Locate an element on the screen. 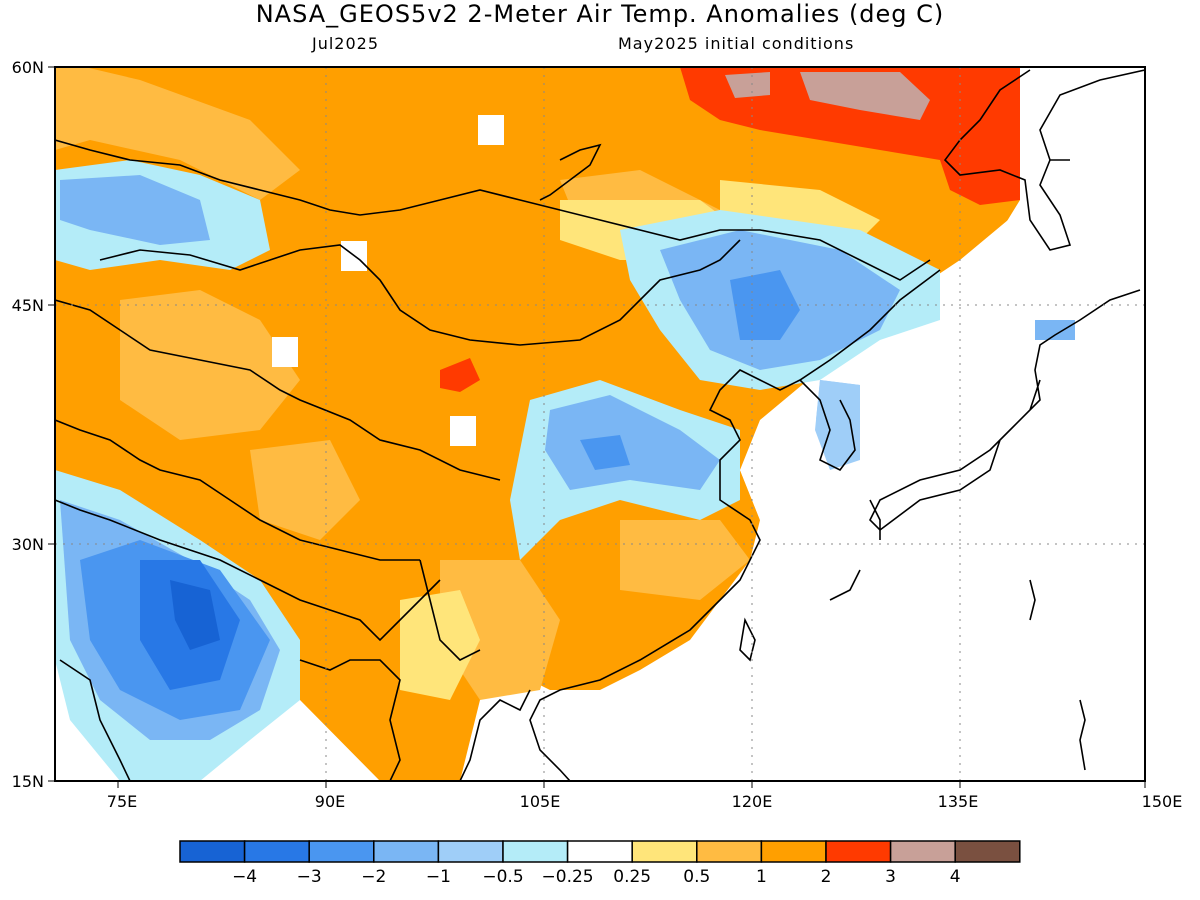 This screenshot has width=1200, height=900. lon-label-150e: 150E is located at coordinates (1162, 801).